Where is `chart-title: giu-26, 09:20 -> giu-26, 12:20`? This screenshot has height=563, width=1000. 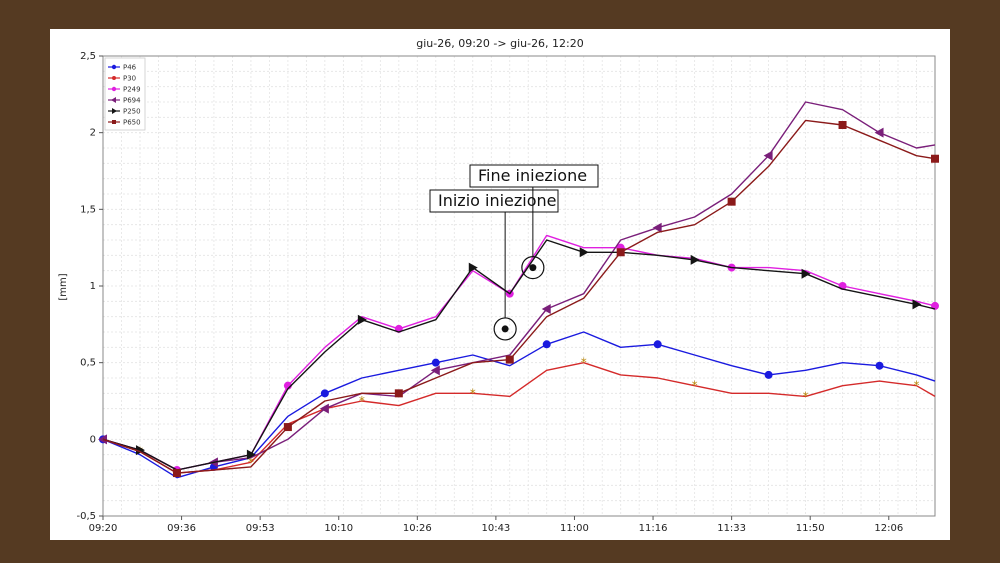 chart-title: giu-26, 09:20 -> giu-26, 12:20 is located at coordinates (500, 43).